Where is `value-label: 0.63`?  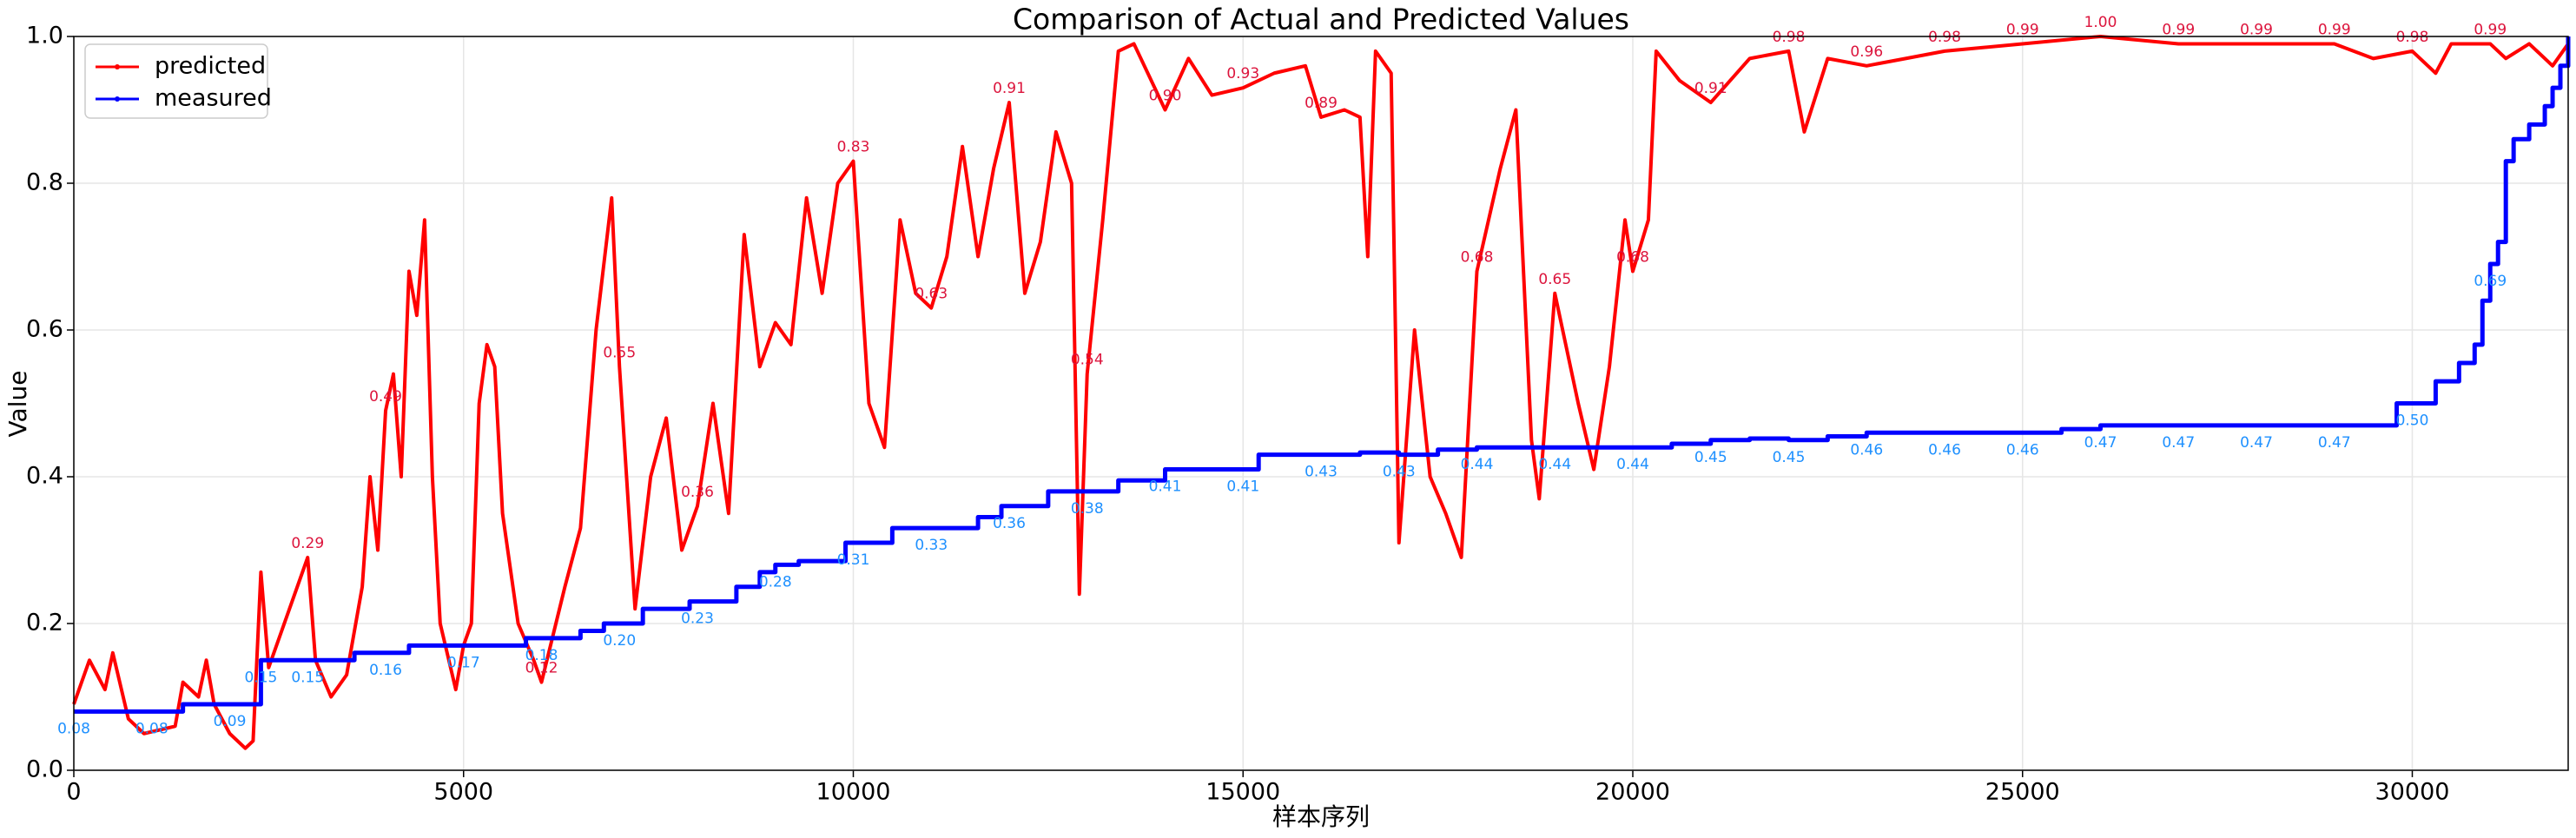 value-label: 0.63 is located at coordinates (932, 294).